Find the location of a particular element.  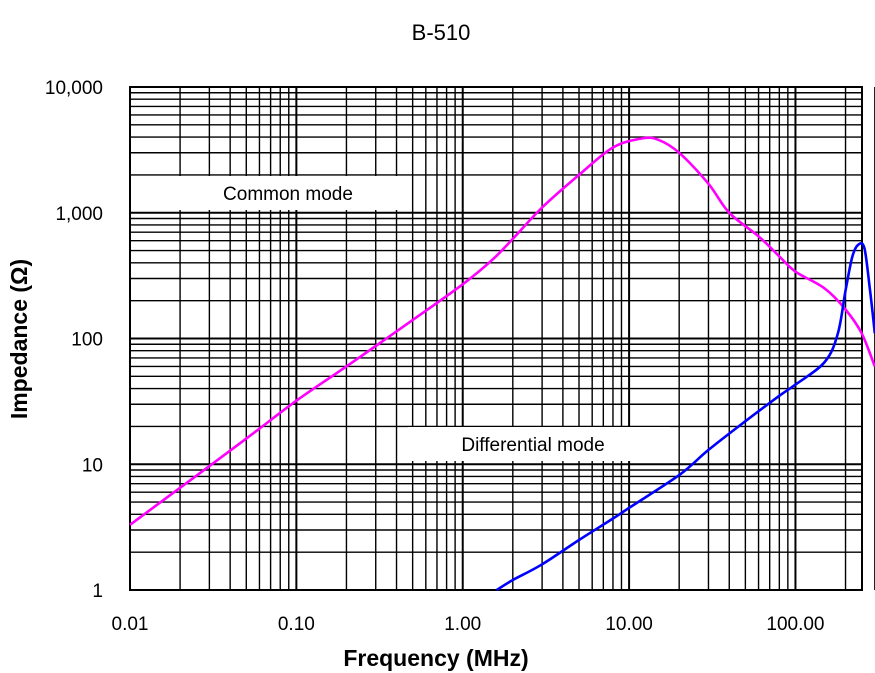

annotation-common-mode: Common mode is located at coordinates (288, 194).